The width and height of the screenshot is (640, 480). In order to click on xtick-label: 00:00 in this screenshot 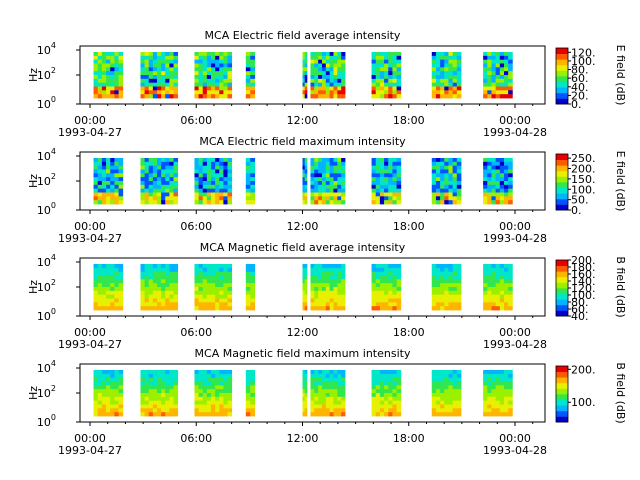, I will do `click(515, 226)`.